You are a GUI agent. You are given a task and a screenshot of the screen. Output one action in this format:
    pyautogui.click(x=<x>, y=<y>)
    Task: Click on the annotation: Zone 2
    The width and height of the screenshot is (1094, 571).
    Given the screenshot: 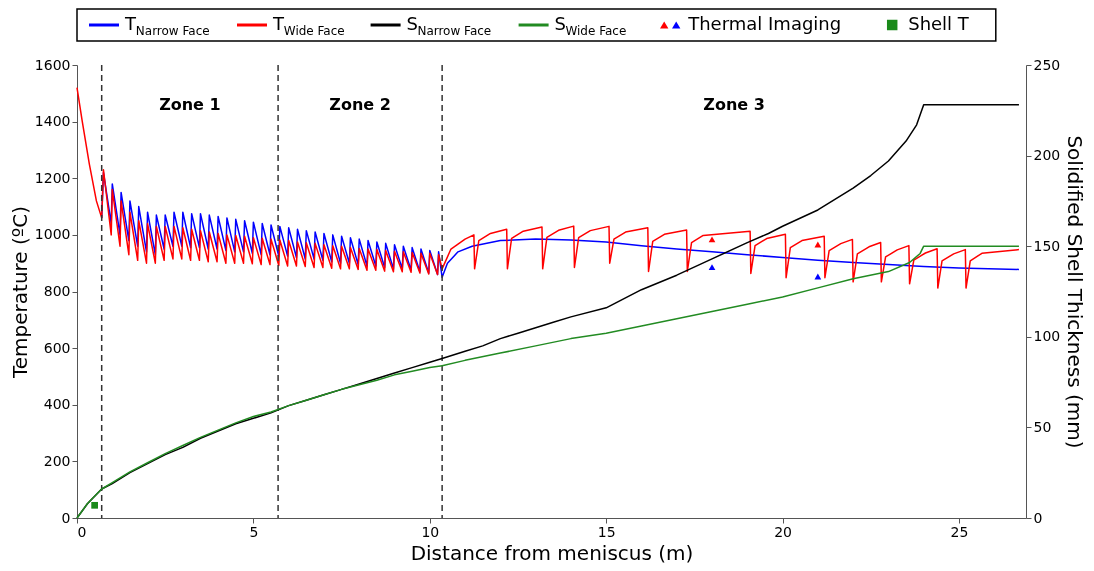 What is the action you would take?
    pyautogui.click(x=360, y=104)
    